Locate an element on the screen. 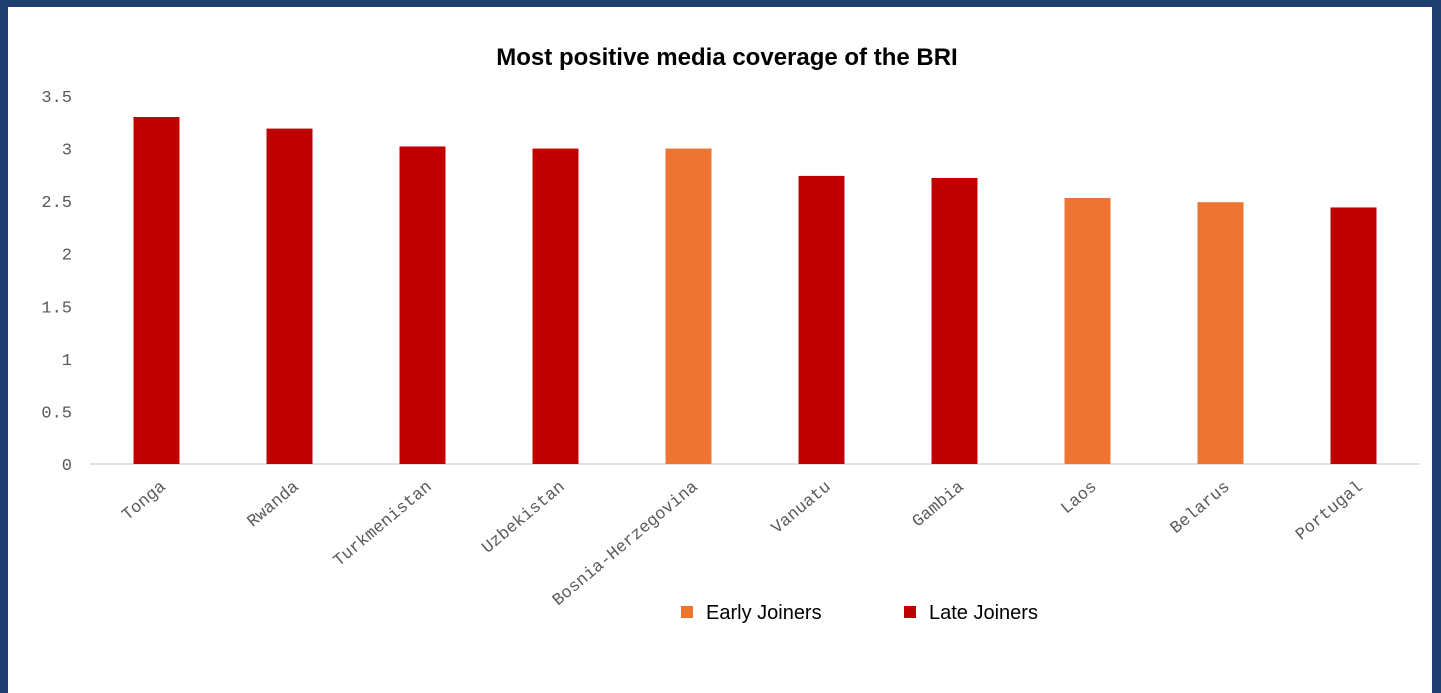 The image size is (1441, 693). y-tick-label: 0.5 is located at coordinates (56, 413).